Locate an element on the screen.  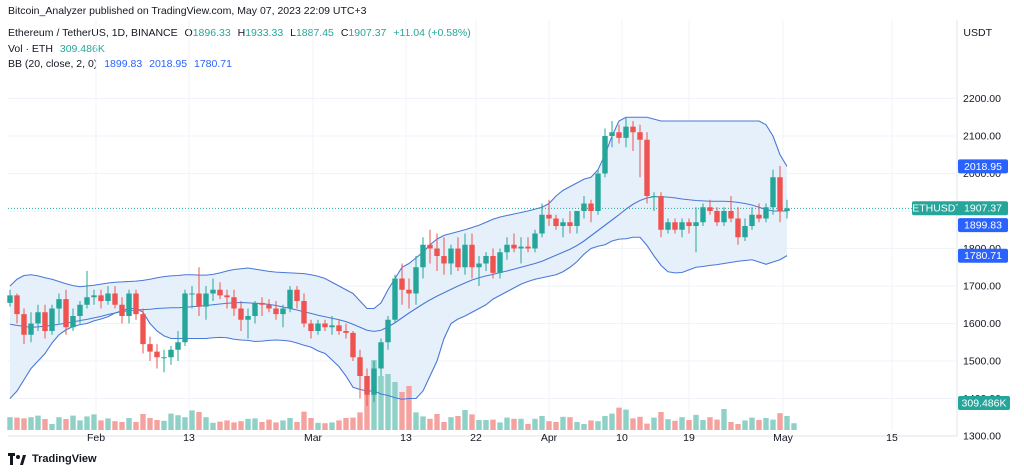
price-tag-label: 1899.83 is located at coordinates (983, 226).